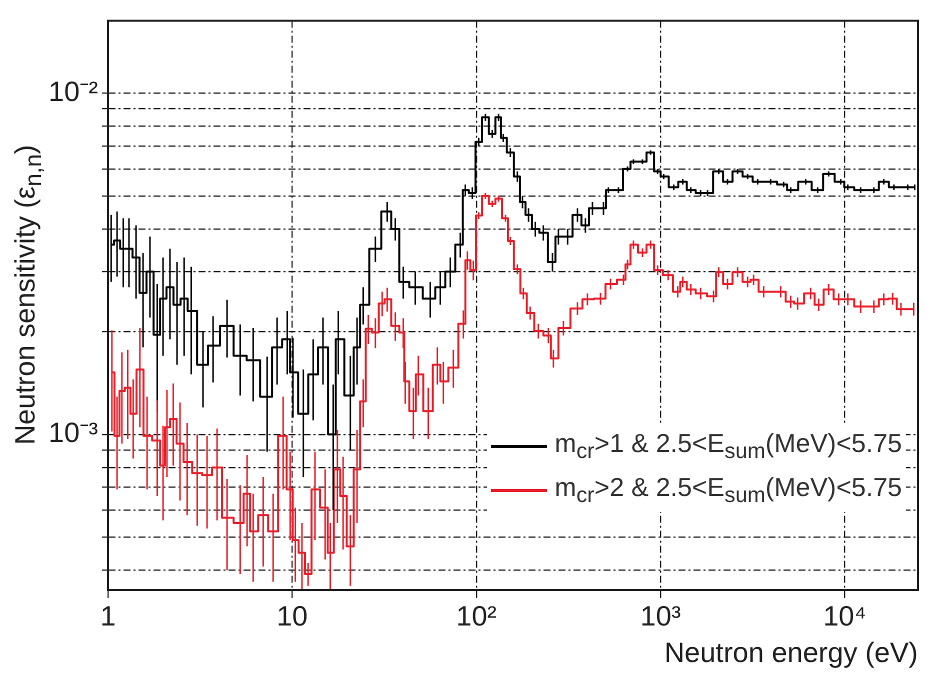  What do you see at coordinates (728, 446) in the screenshot?
I see `legend-label: m$_{cr}$>1 & 2.5<E$_{sum}$(MeV)<5.75` at bounding box center [728, 446].